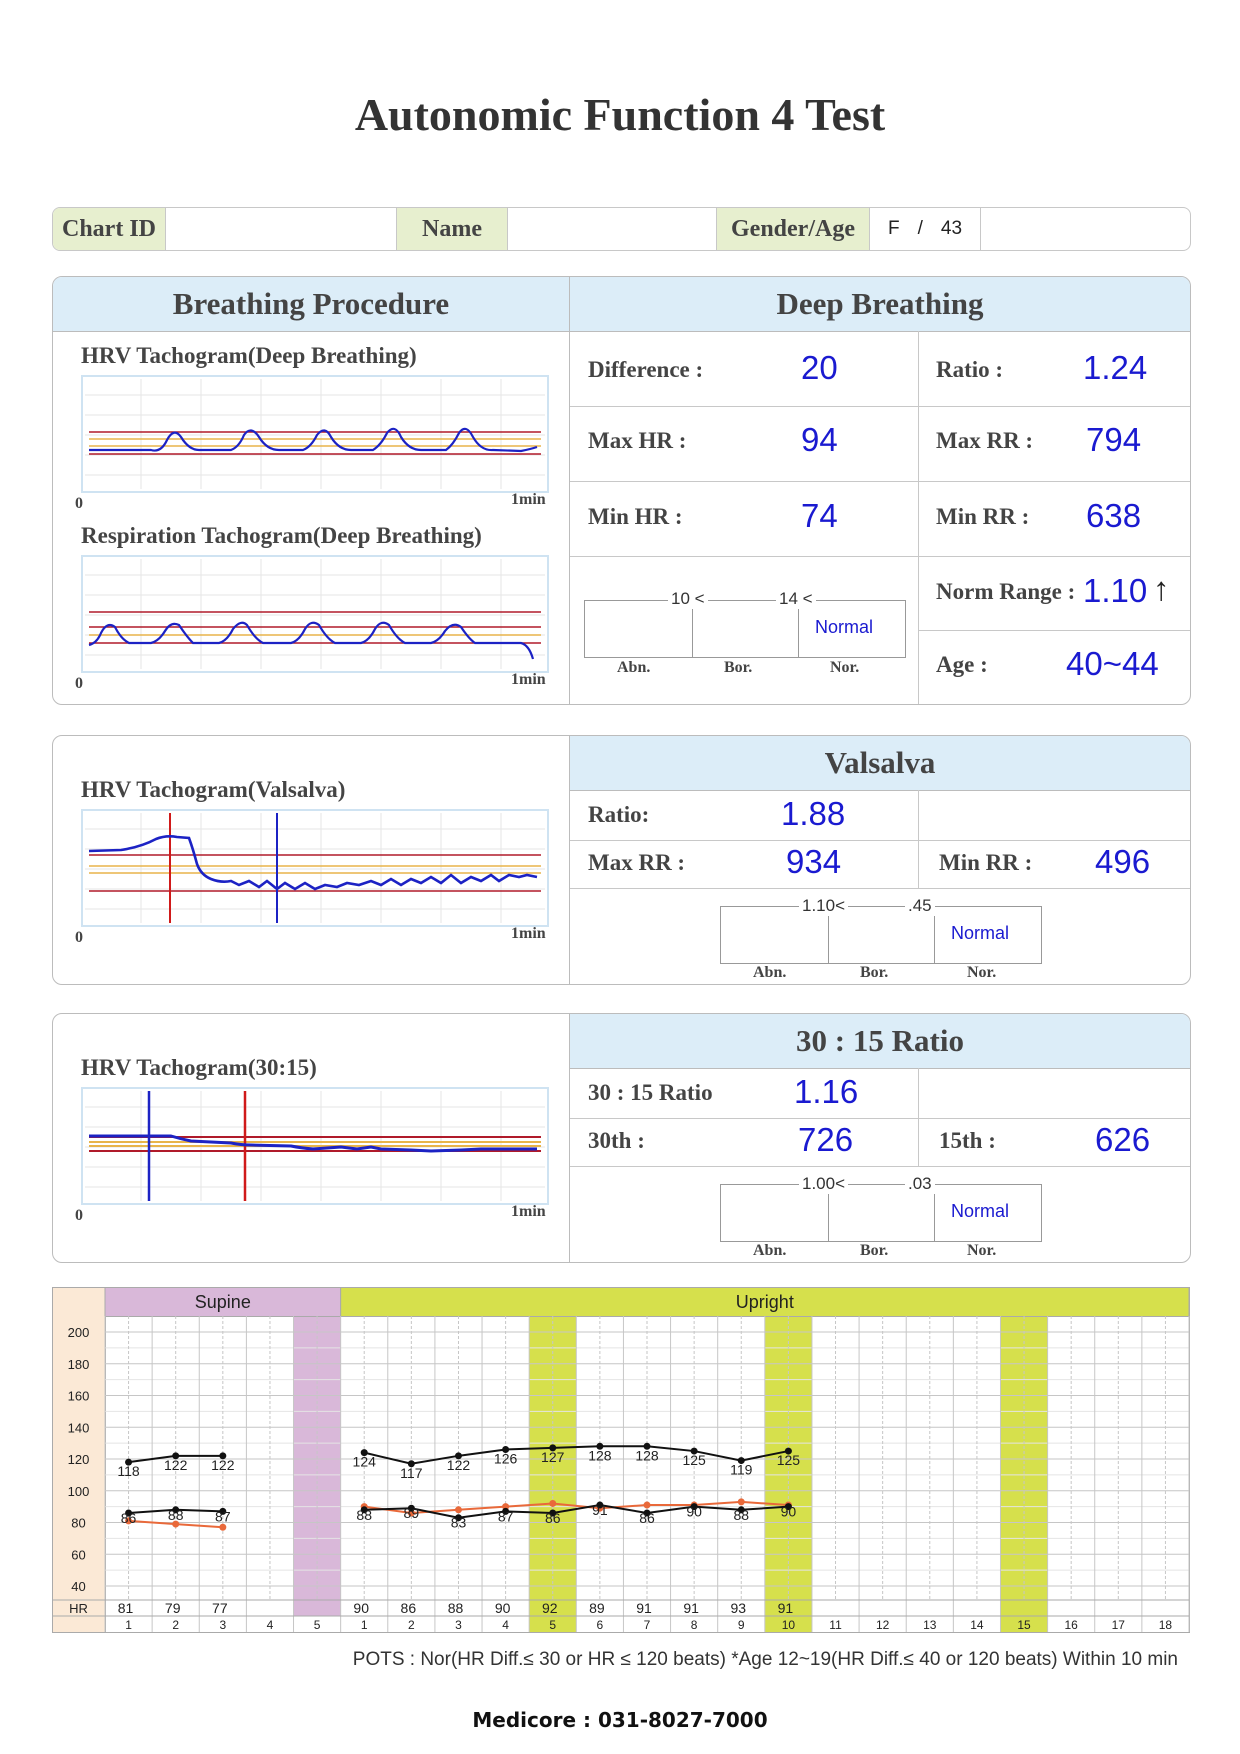  I want to click on age-range-value: 40~44, so click(1112, 663).